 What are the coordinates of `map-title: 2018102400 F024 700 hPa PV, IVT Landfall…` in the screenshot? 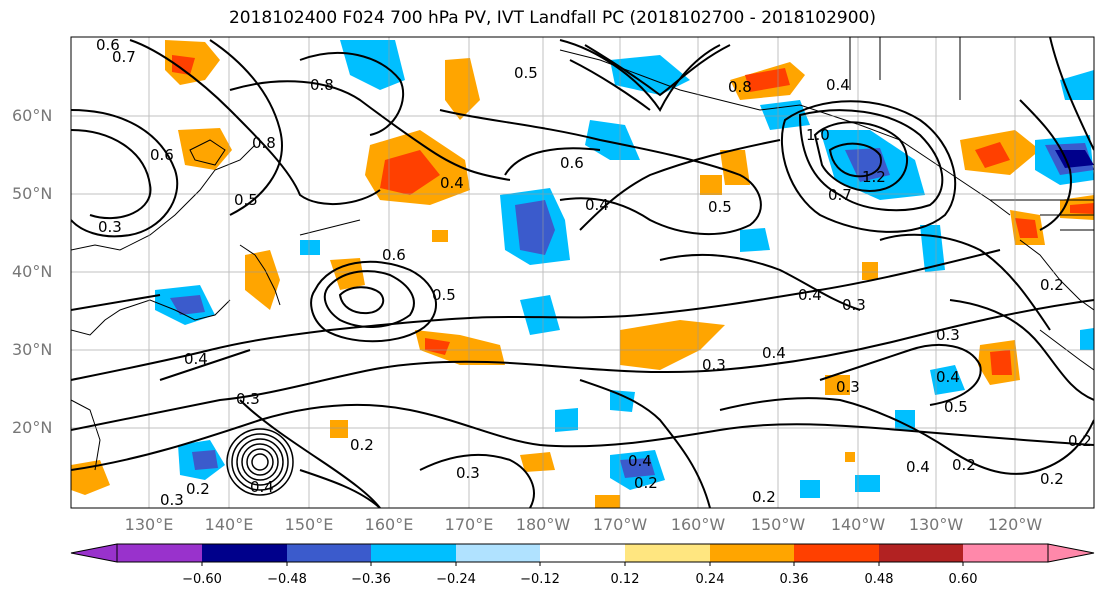 It's located at (552, 18).